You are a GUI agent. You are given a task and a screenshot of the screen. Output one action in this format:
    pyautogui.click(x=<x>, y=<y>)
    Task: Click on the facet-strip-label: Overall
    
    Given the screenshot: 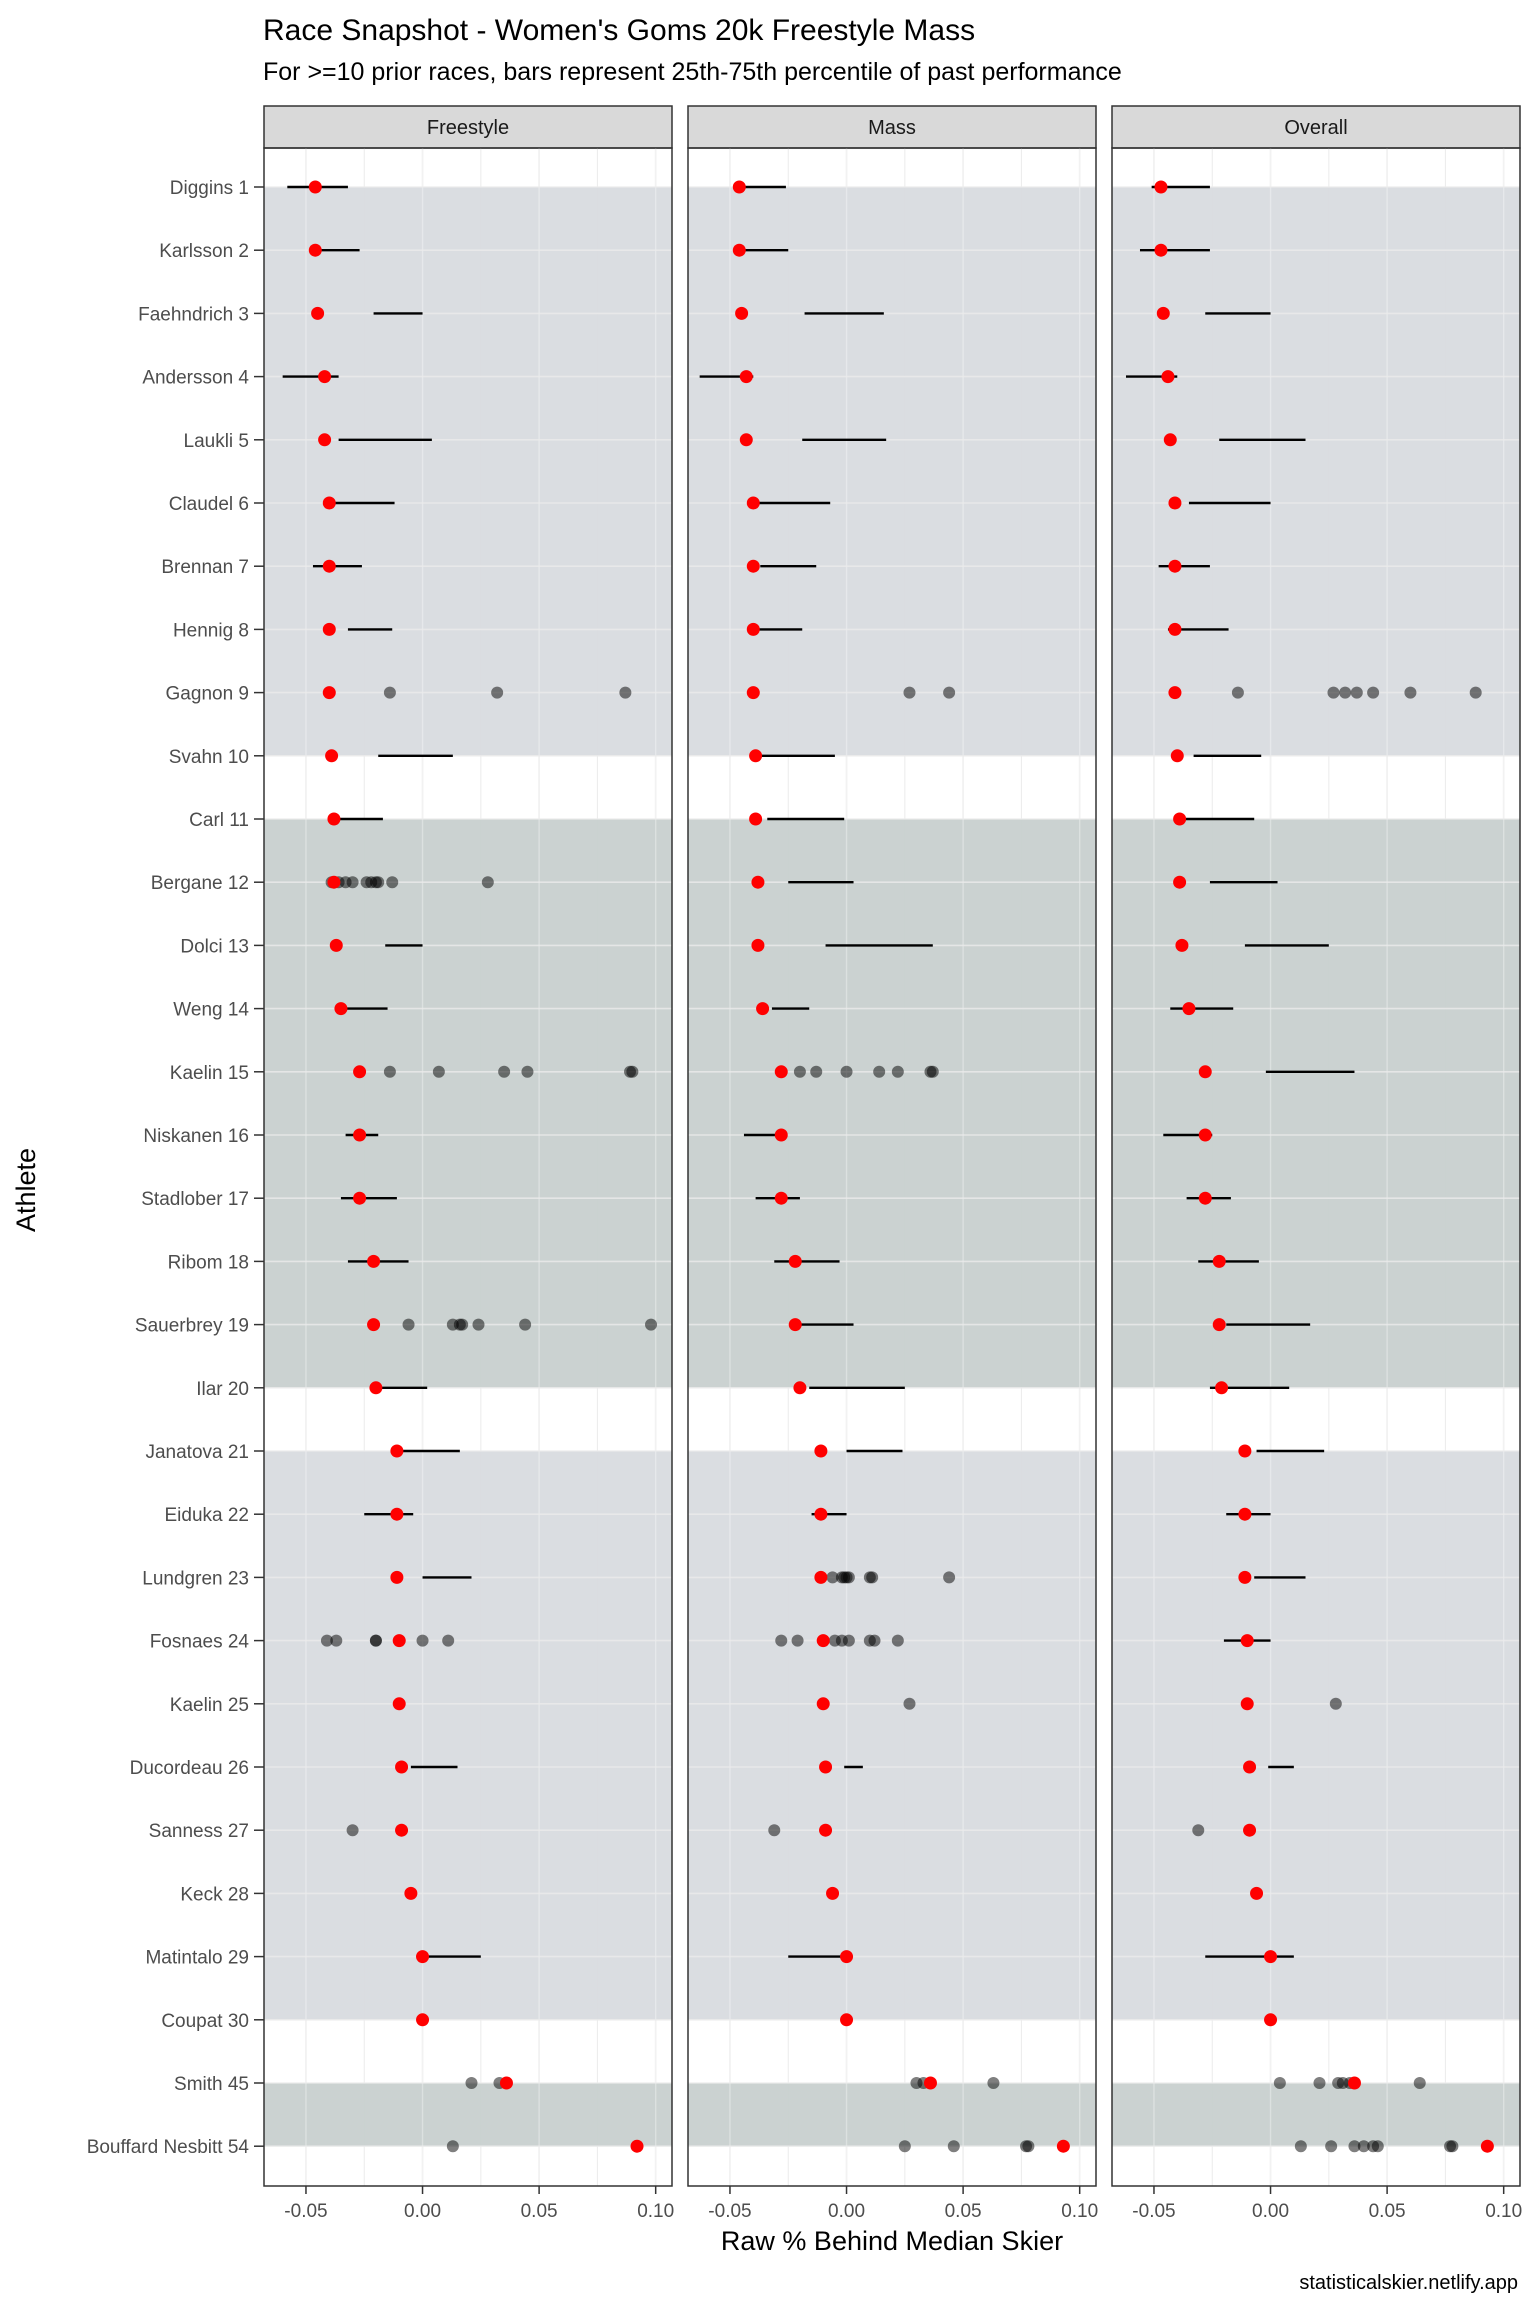 What is the action you would take?
    pyautogui.click(x=1315, y=128)
    